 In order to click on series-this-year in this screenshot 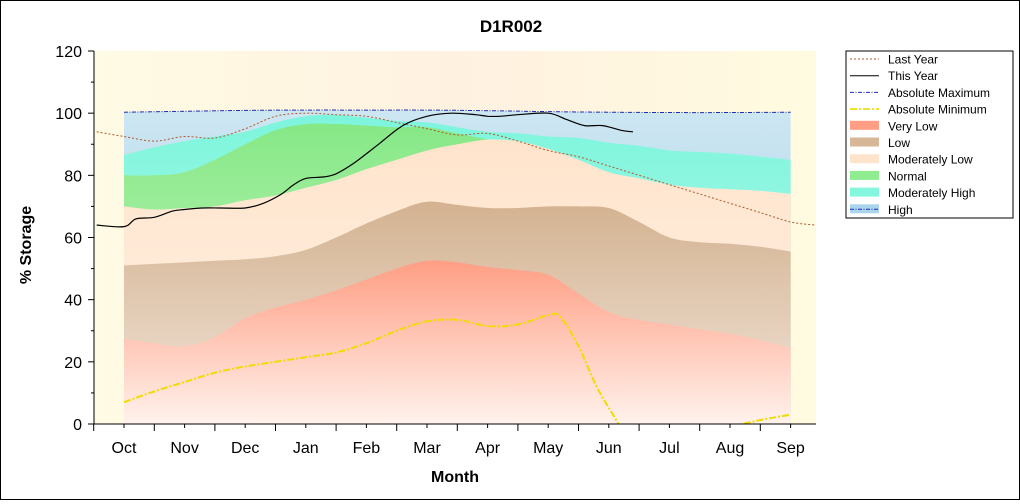, I will do `click(365, 170)`.